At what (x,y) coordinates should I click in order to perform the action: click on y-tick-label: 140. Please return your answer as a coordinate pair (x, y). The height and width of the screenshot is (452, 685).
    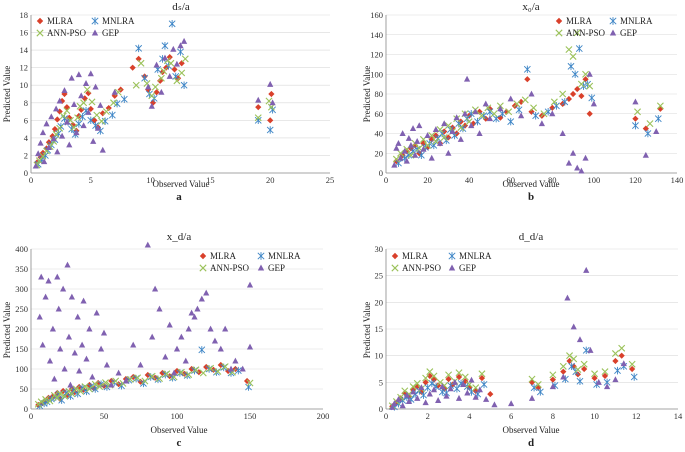
    Looking at the image, I should click on (376, 35).